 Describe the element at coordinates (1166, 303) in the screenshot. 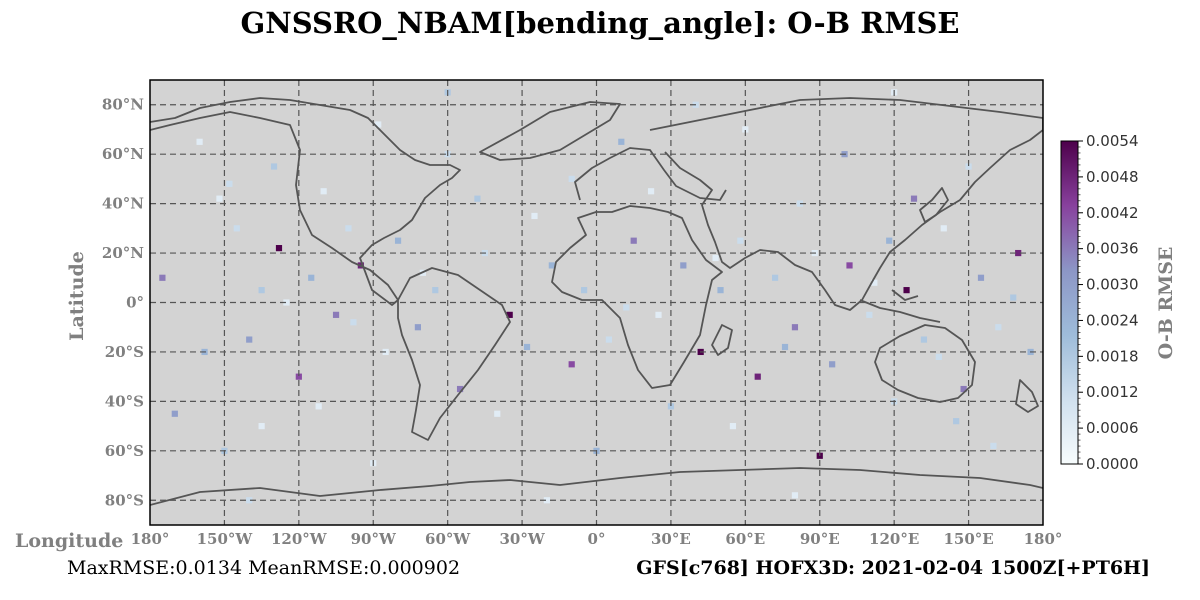

I see `colorbar-label: O-B RMSE` at that location.